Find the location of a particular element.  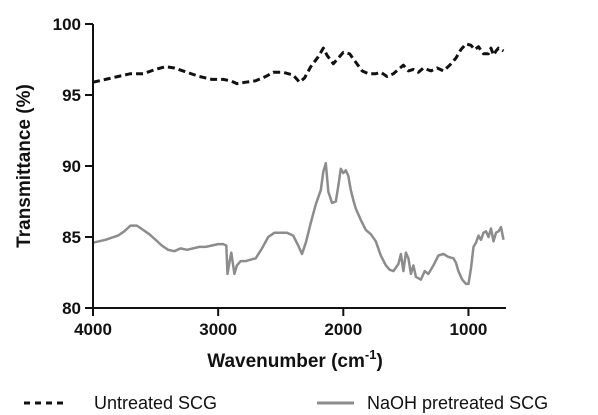

legend-label-untreated: Untreated SCG is located at coordinates (155, 403).